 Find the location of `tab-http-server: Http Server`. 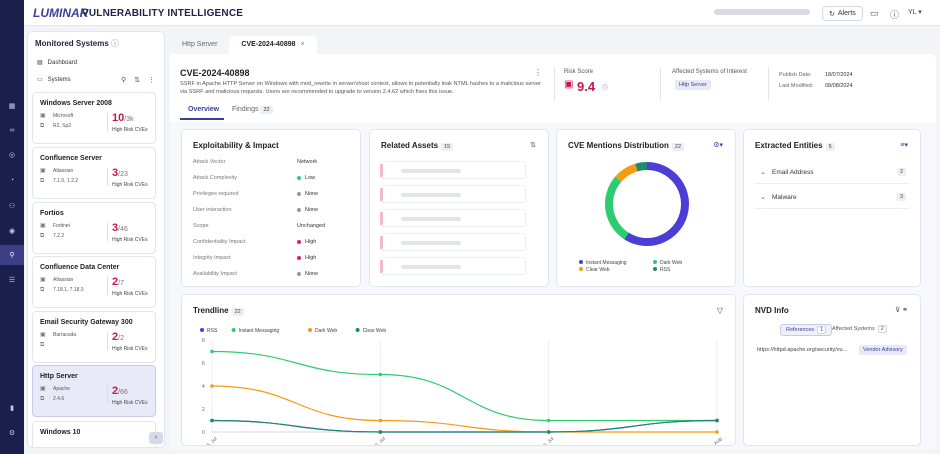

tab-http-server: Http Server is located at coordinates (200, 44).